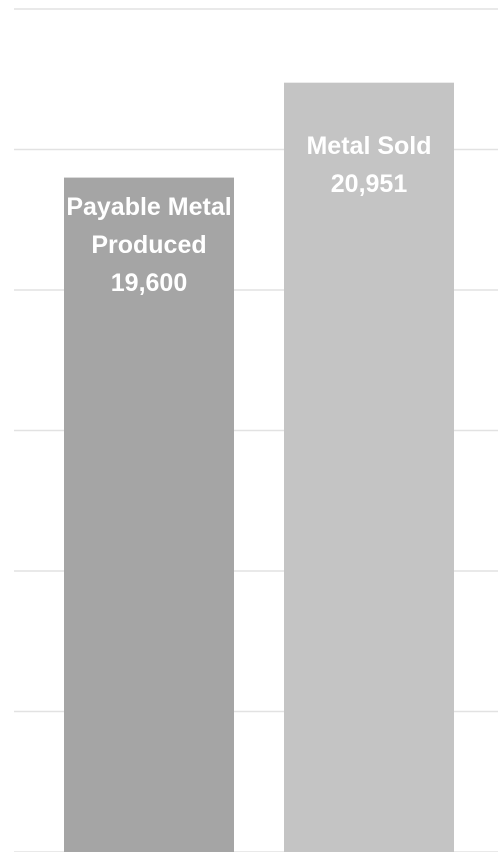 The height and width of the screenshot is (852, 498). Describe the element at coordinates (369, 183) in the screenshot. I see `bar-value-label: 20,951` at that location.